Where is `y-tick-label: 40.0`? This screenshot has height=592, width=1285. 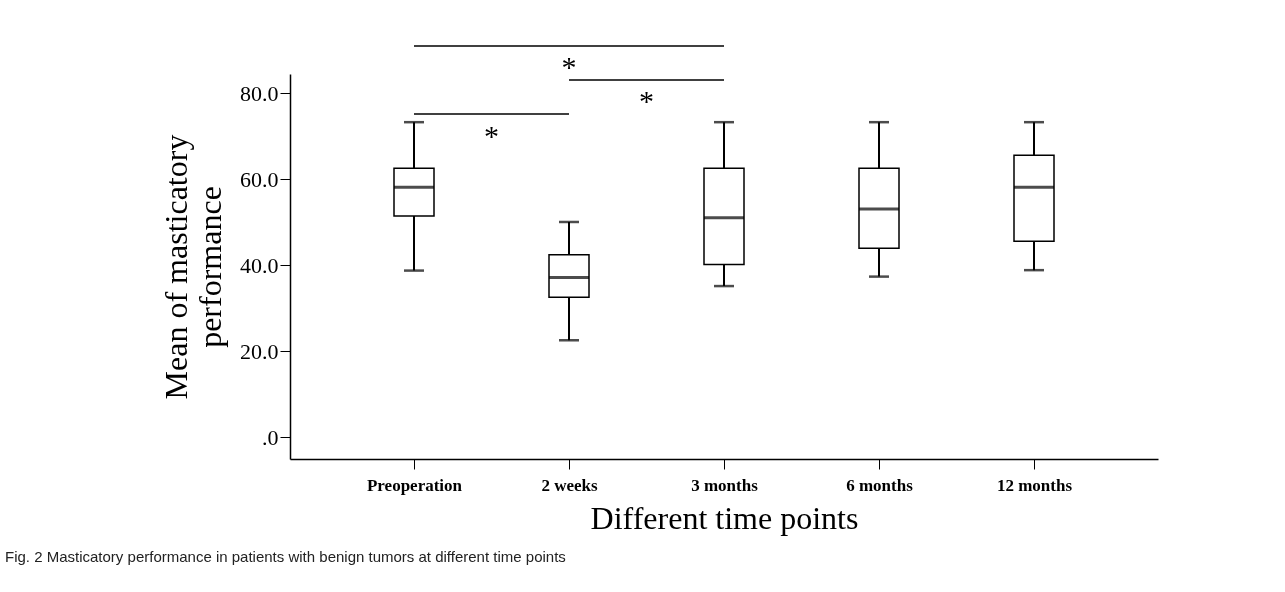
y-tick-label: 40.0 is located at coordinates (259, 265).